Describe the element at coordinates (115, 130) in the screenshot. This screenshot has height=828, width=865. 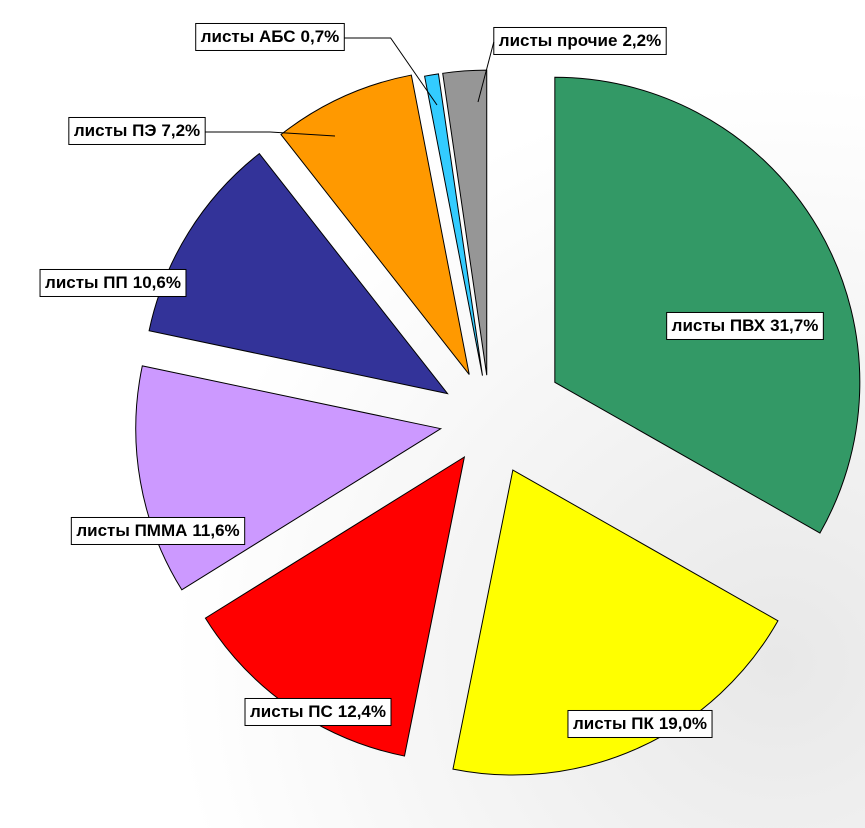
I see `label-category: листы ПЭ` at that location.